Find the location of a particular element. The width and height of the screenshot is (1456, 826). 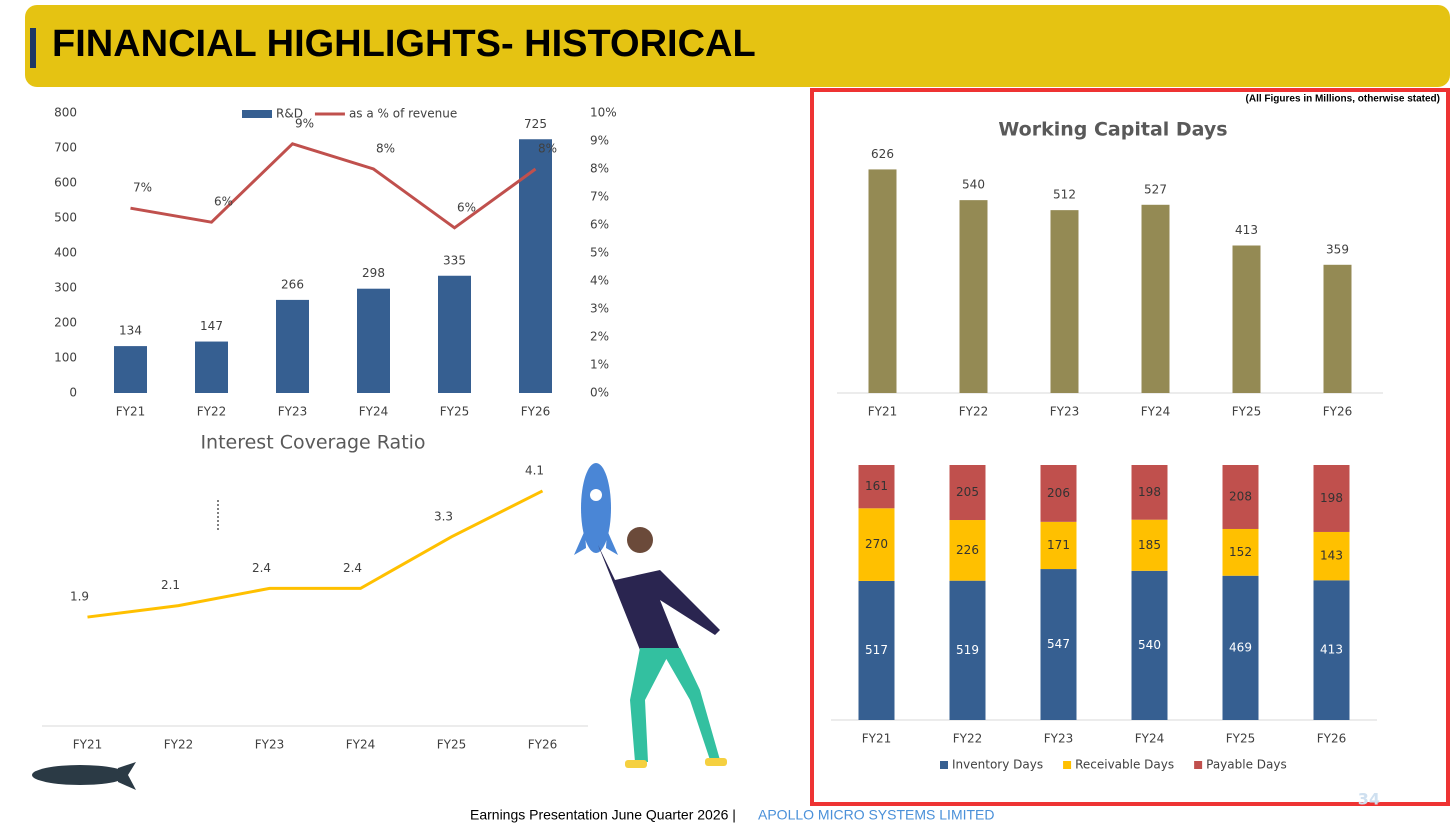

header-accent is located at coordinates (33, 48).